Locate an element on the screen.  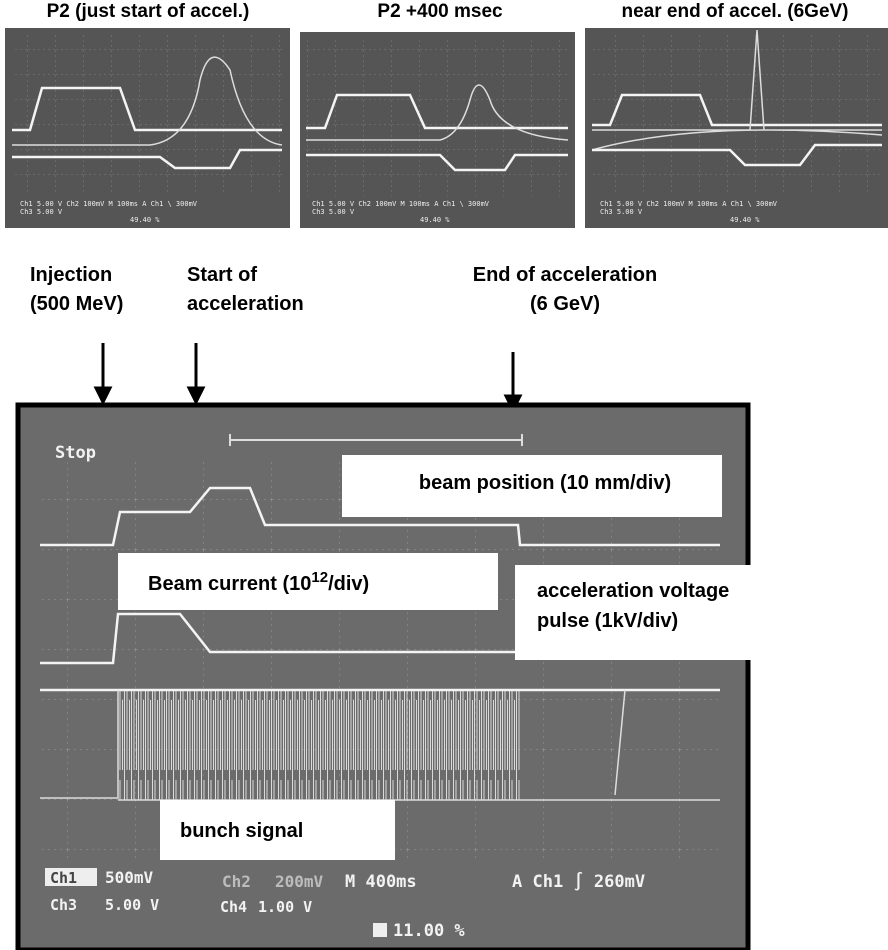
trace-label: beam position (10 mm/div) is located at coordinates (545, 483).